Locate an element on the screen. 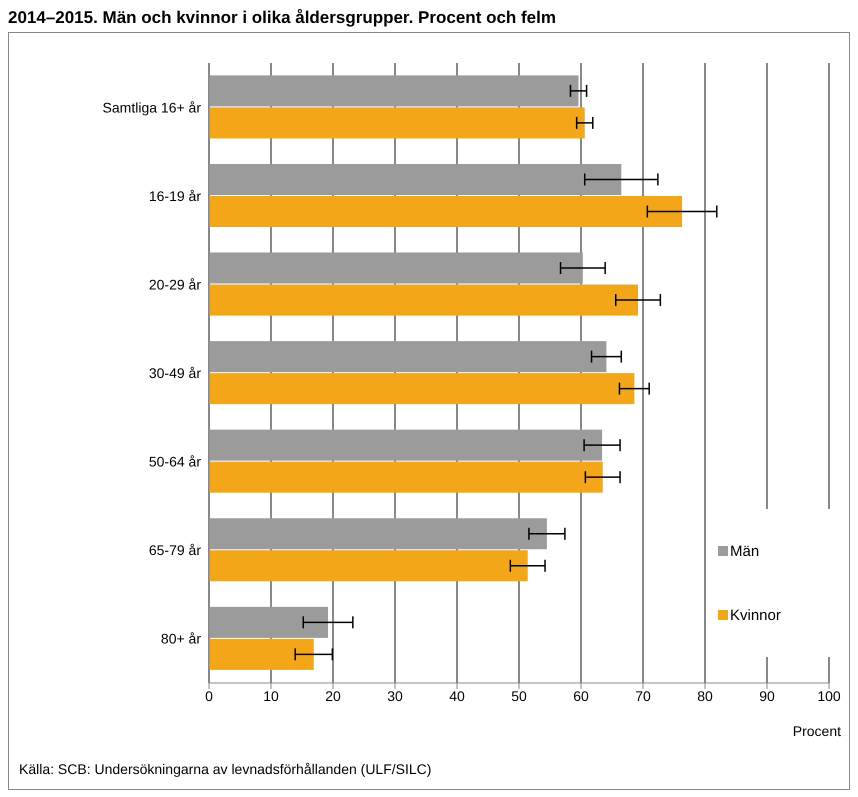 This screenshot has height=797, width=858. x-tick-label: 10 is located at coordinates (271, 696).